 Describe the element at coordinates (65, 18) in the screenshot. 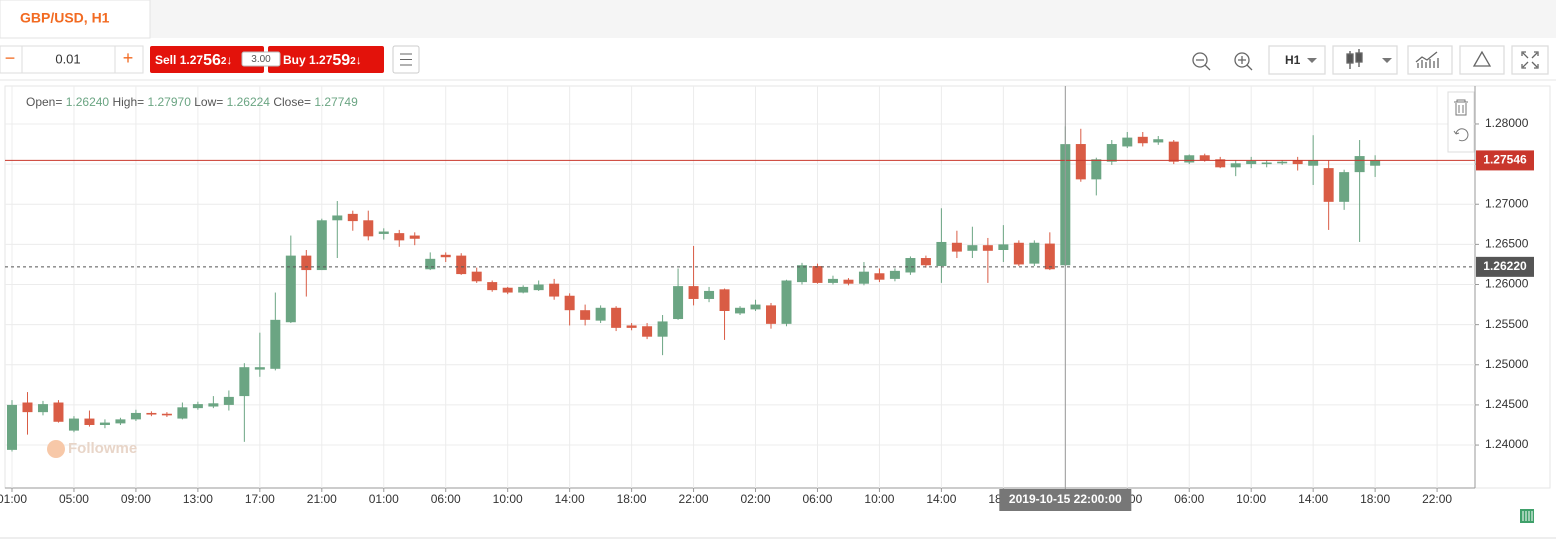

I see `tab-title: GBP/USD, H1` at that location.